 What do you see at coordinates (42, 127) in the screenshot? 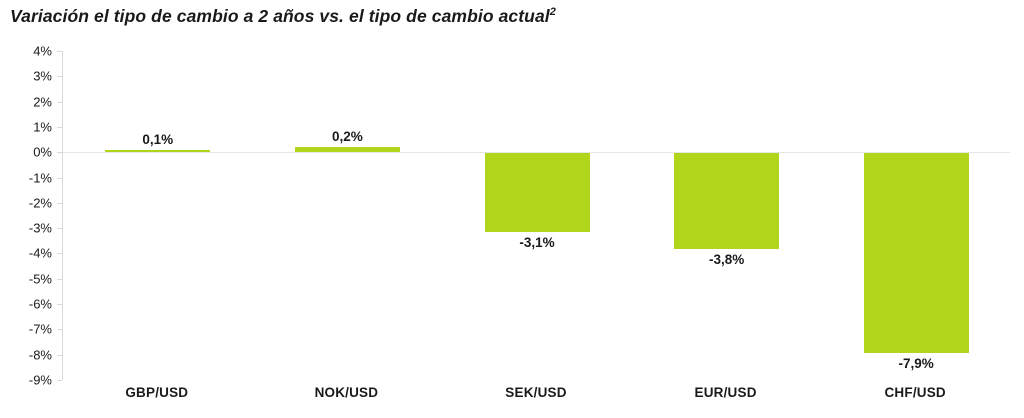
I see `y-axis-tick-label: 1%` at bounding box center [42, 127].